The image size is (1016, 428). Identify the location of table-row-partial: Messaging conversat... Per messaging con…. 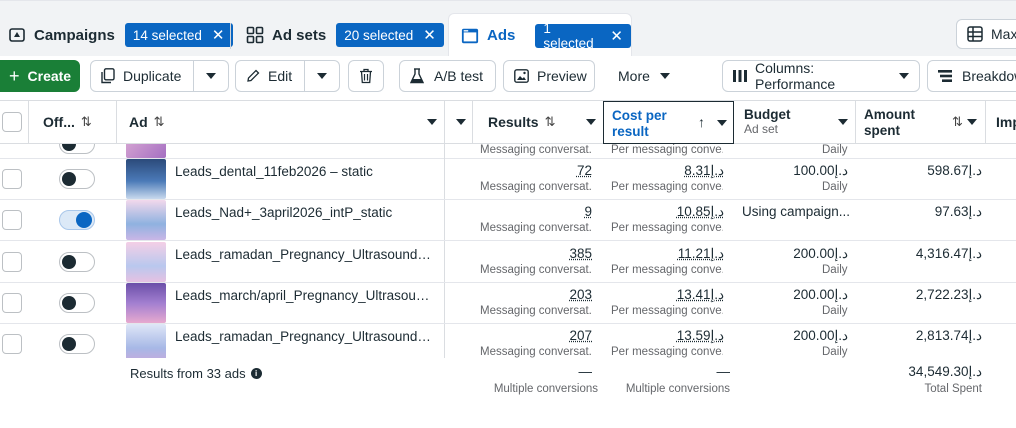
(508, 151).